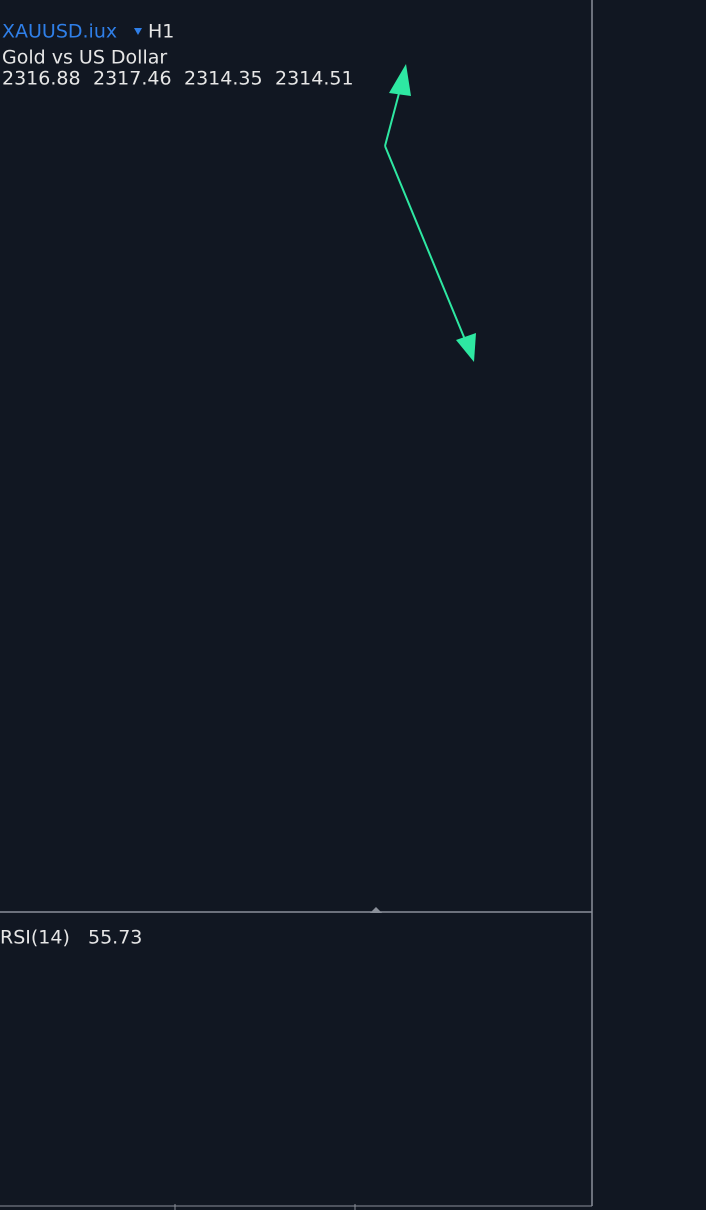 This screenshot has width=706, height=1210. What do you see at coordinates (59, 32) in the screenshot?
I see `symbol: XAUUSD.iux` at bounding box center [59, 32].